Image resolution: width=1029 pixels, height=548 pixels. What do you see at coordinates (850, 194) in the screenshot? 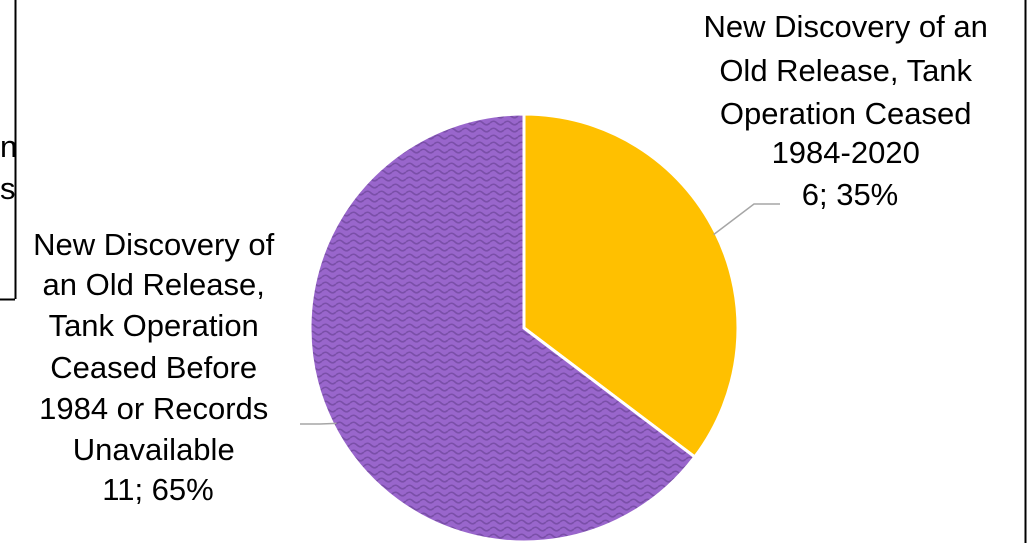
I see `slice-label-1-value: 6; 35%` at bounding box center [850, 194].